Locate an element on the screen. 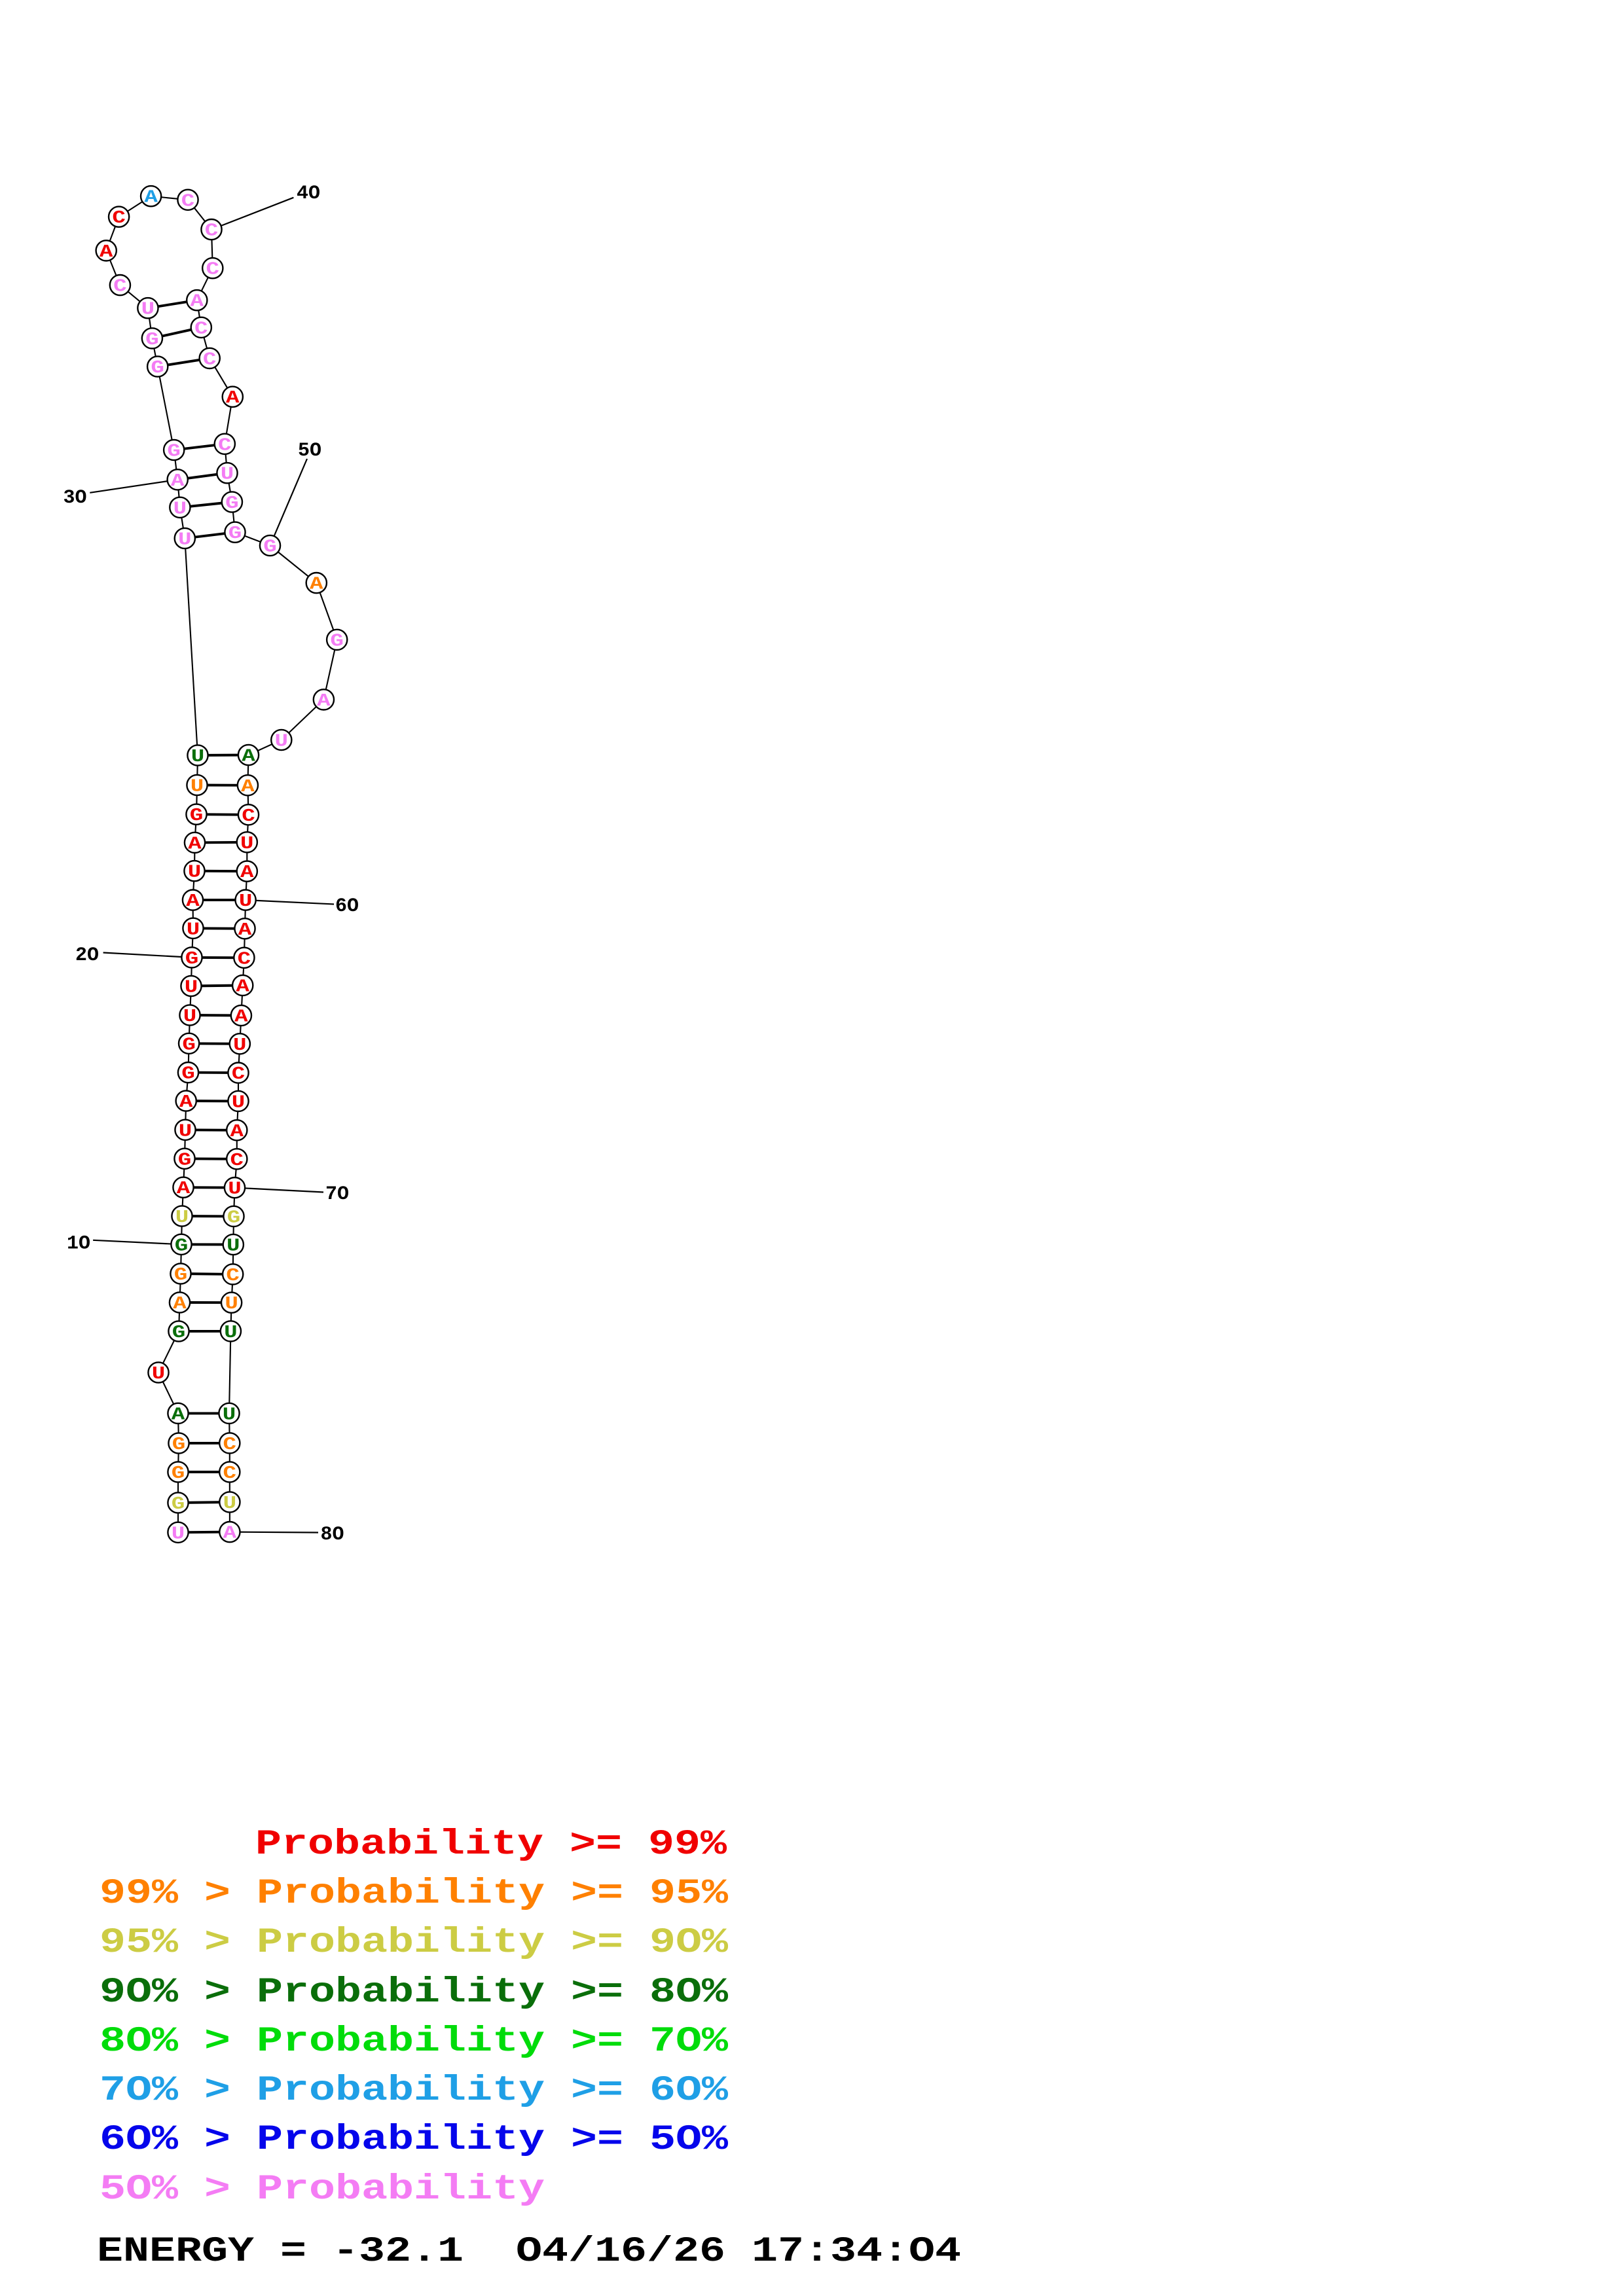  svg-text: 9O% > Probability >= 8O% is located at coordinates (414, 1993).